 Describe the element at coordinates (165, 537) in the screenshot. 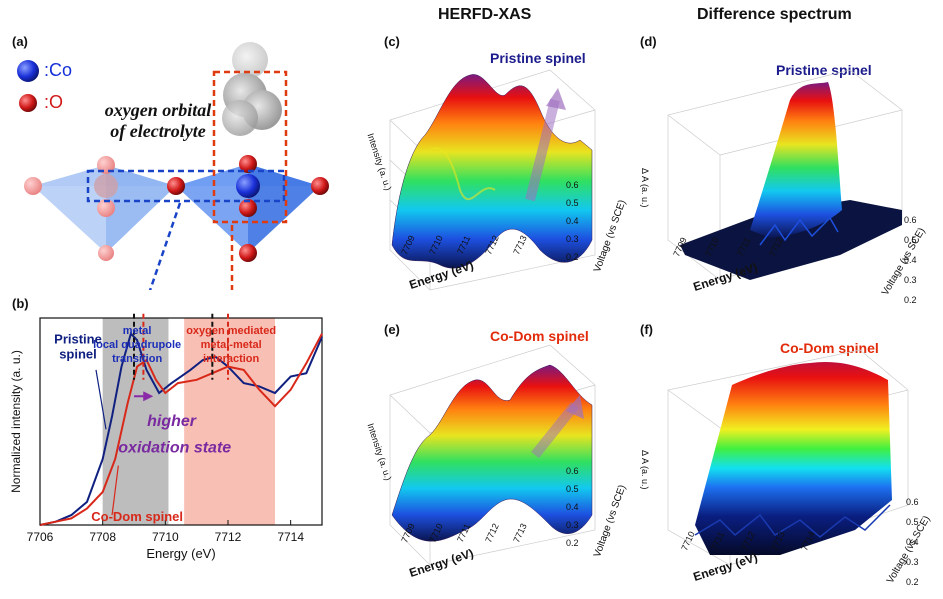

I see `x-tick-label: 7710` at that location.